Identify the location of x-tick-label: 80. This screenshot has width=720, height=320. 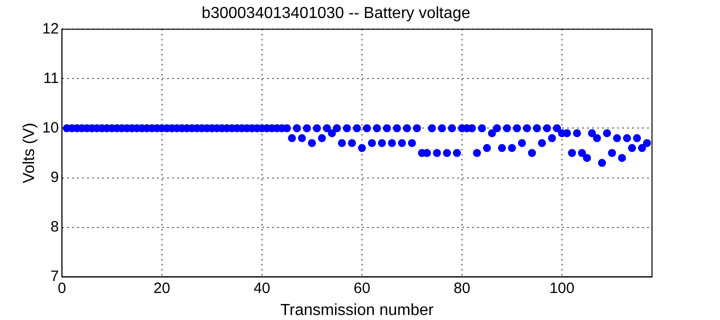
(462, 288).